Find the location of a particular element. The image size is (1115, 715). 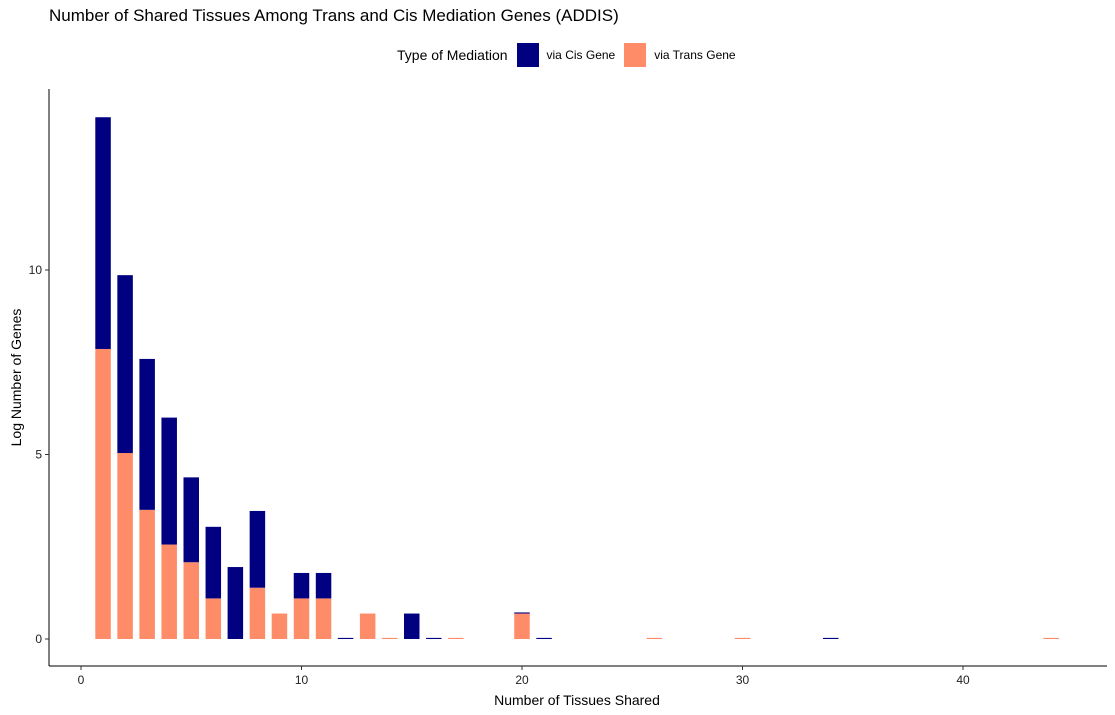

bar-trans-x6 is located at coordinates (213, 618).